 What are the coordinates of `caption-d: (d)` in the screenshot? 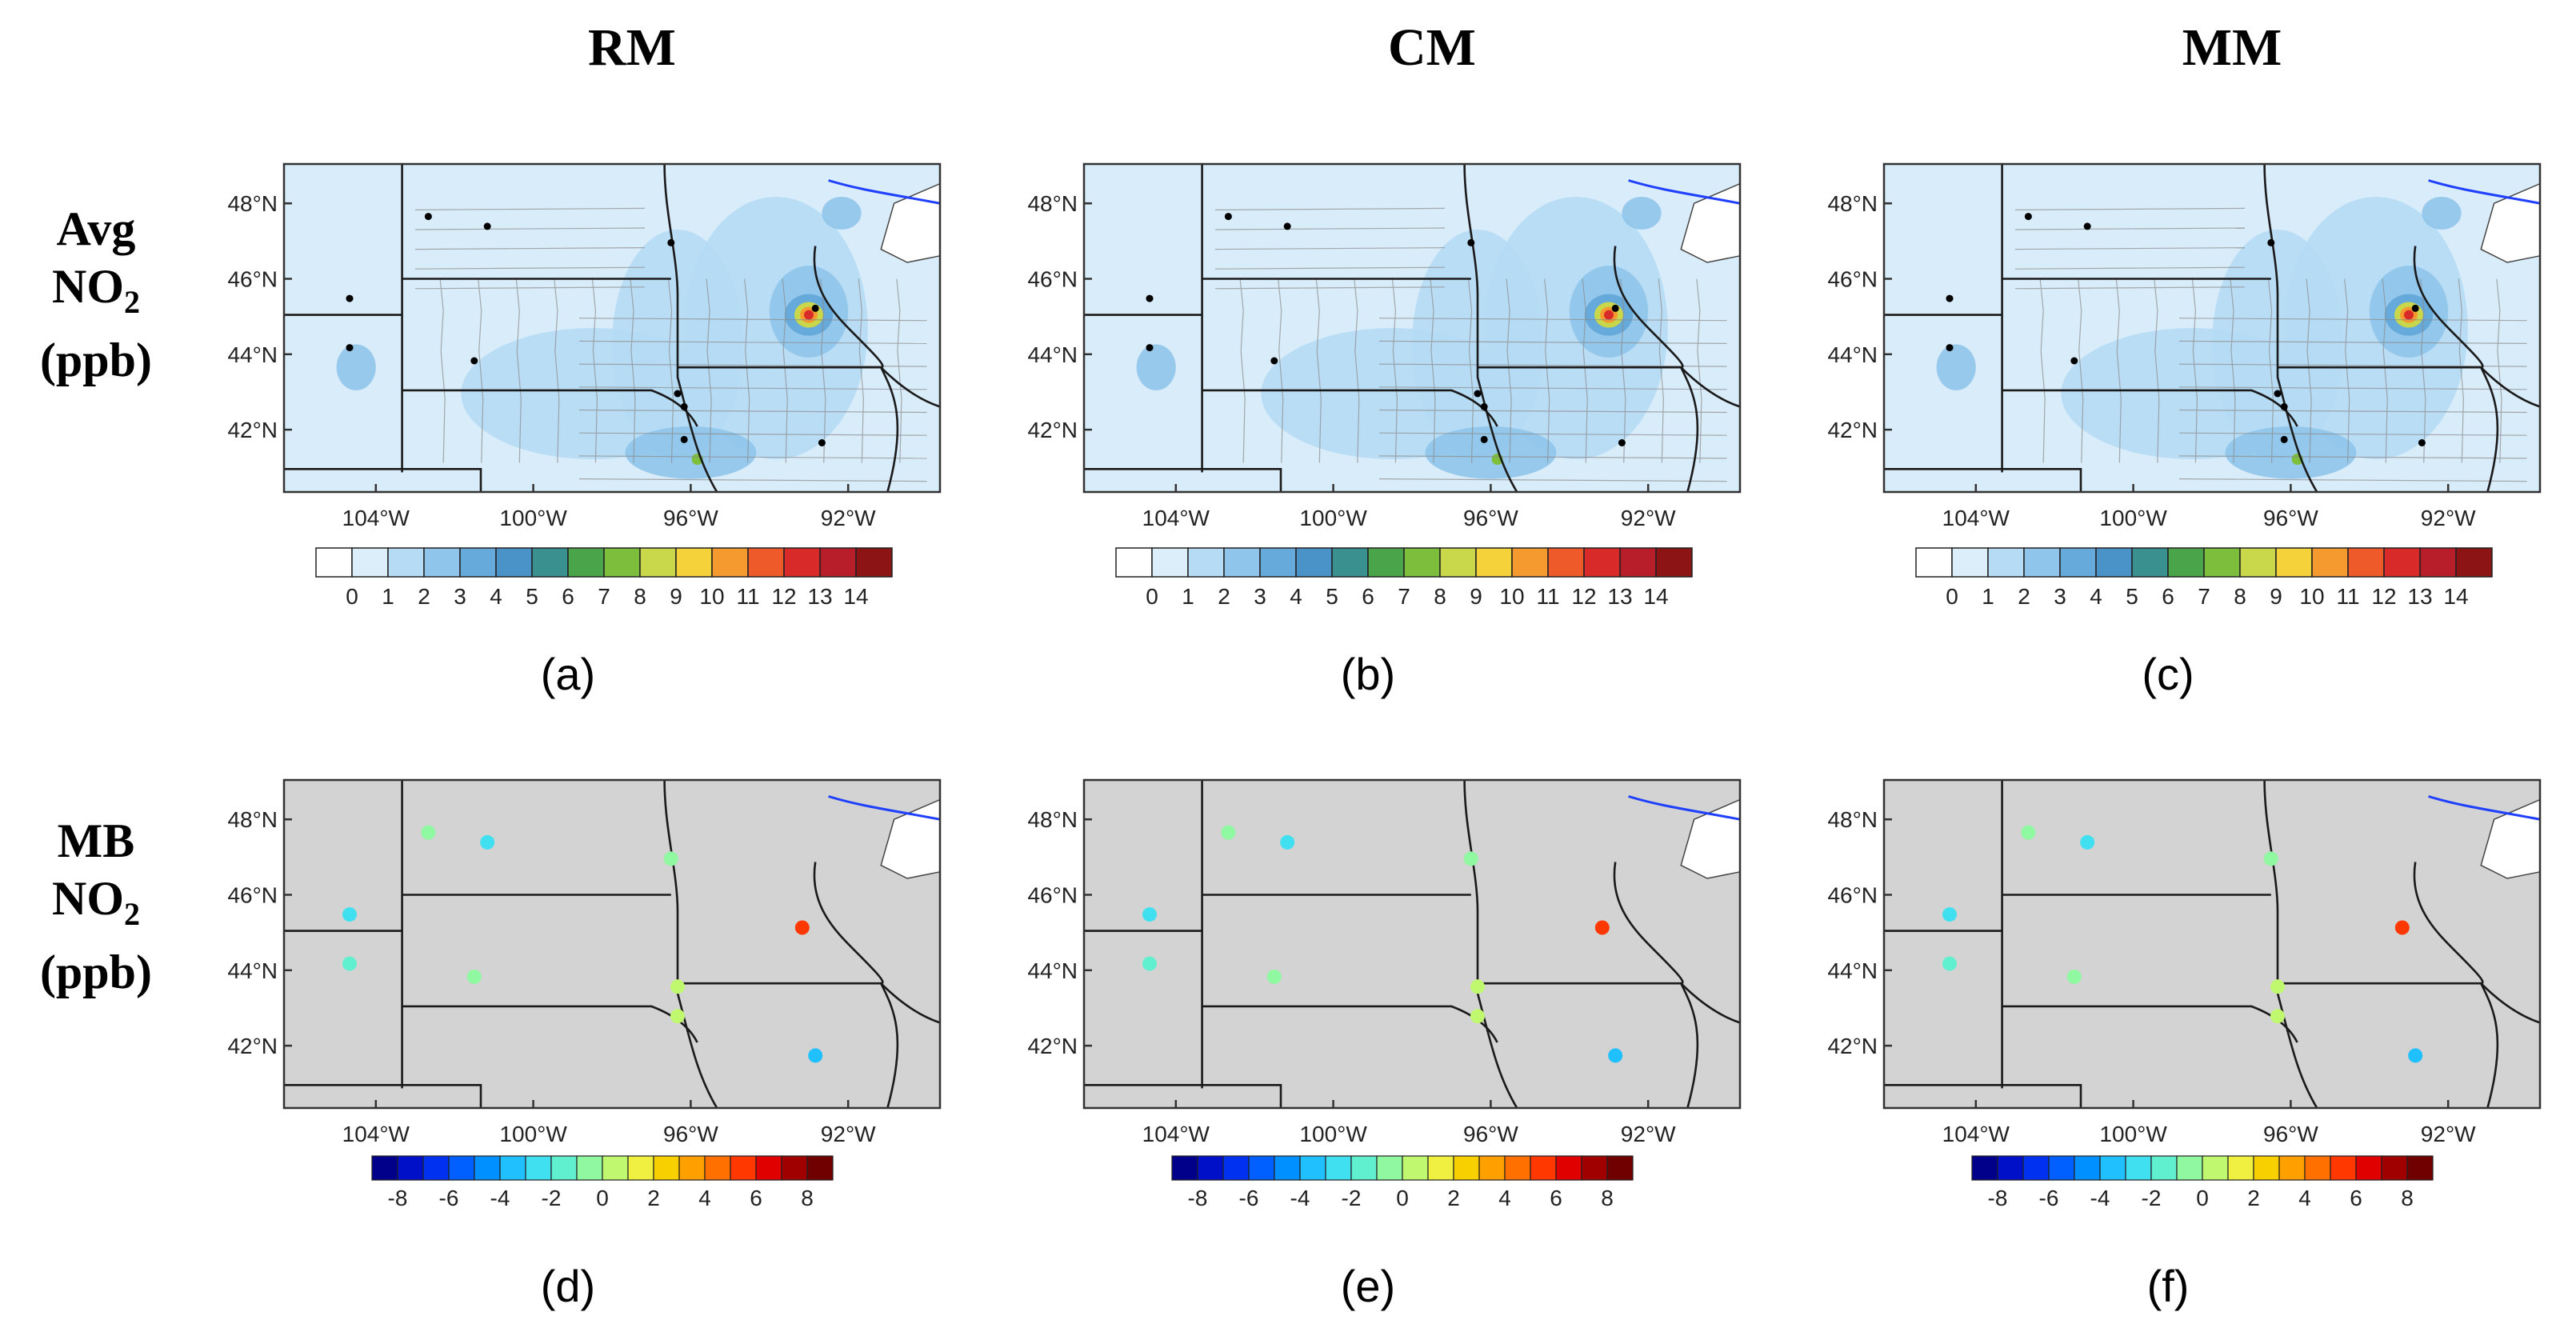 It's located at (568, 1286).